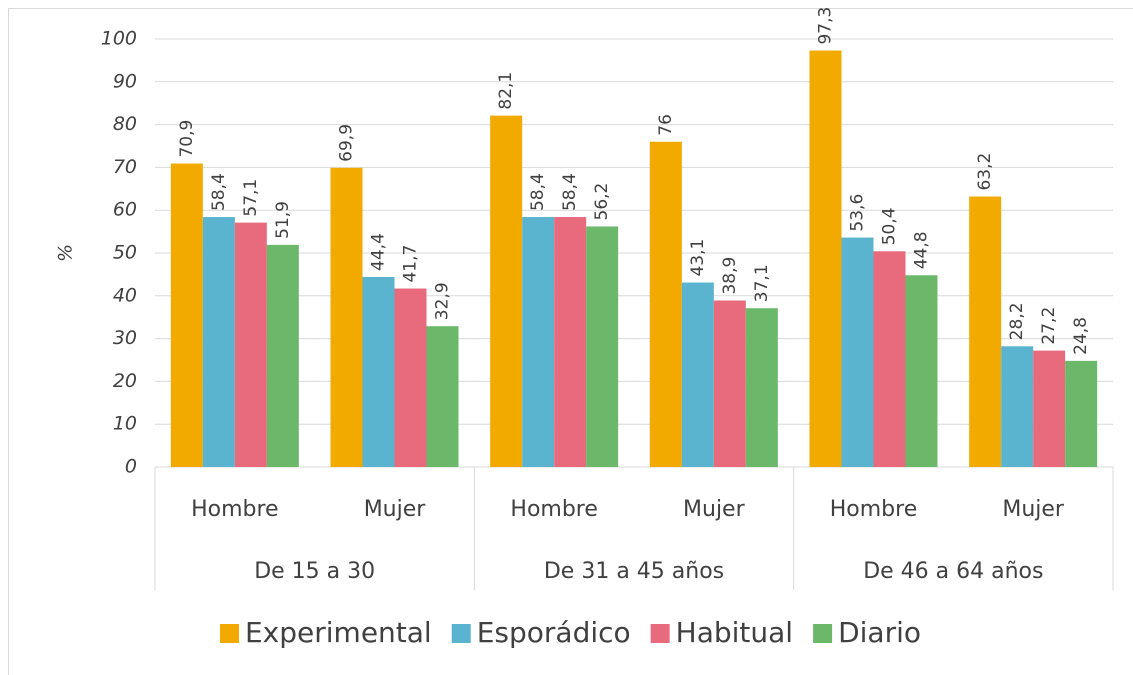 Image resolution: width=1133 pixels, height=675 pixels. I want to click on legend-label: Esporádico, so click(554, 632).